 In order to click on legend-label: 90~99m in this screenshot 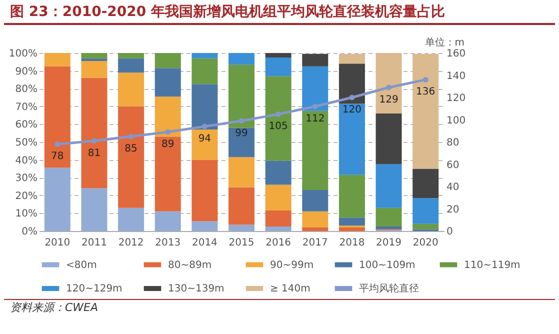, I will do `click(292, 265)`.